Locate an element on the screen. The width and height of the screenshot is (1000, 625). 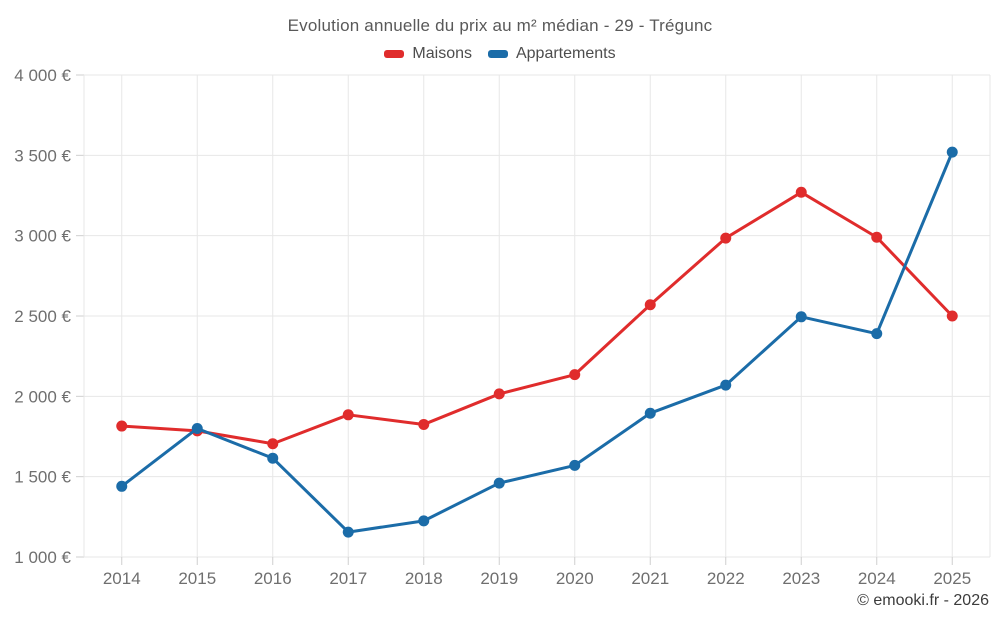
series-point-maisons-2021 is located at coordinates (650, 305).